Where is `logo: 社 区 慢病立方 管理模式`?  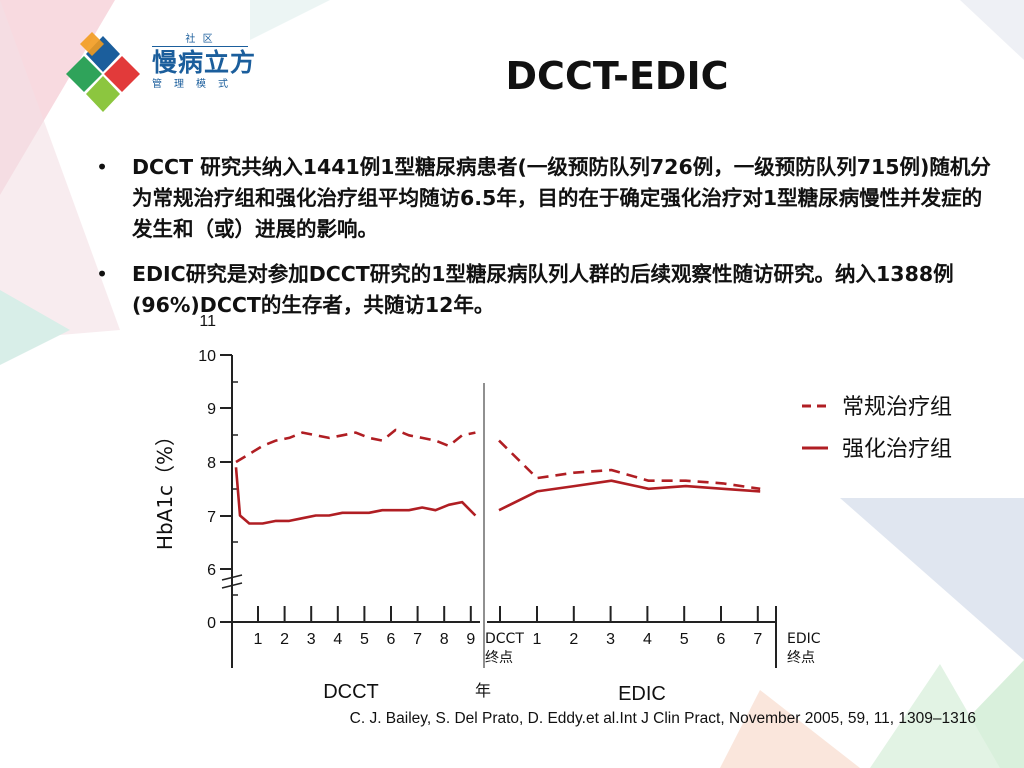 logo: 社 区 慢病立方 管理模式 is located at coordinates (160, 73).